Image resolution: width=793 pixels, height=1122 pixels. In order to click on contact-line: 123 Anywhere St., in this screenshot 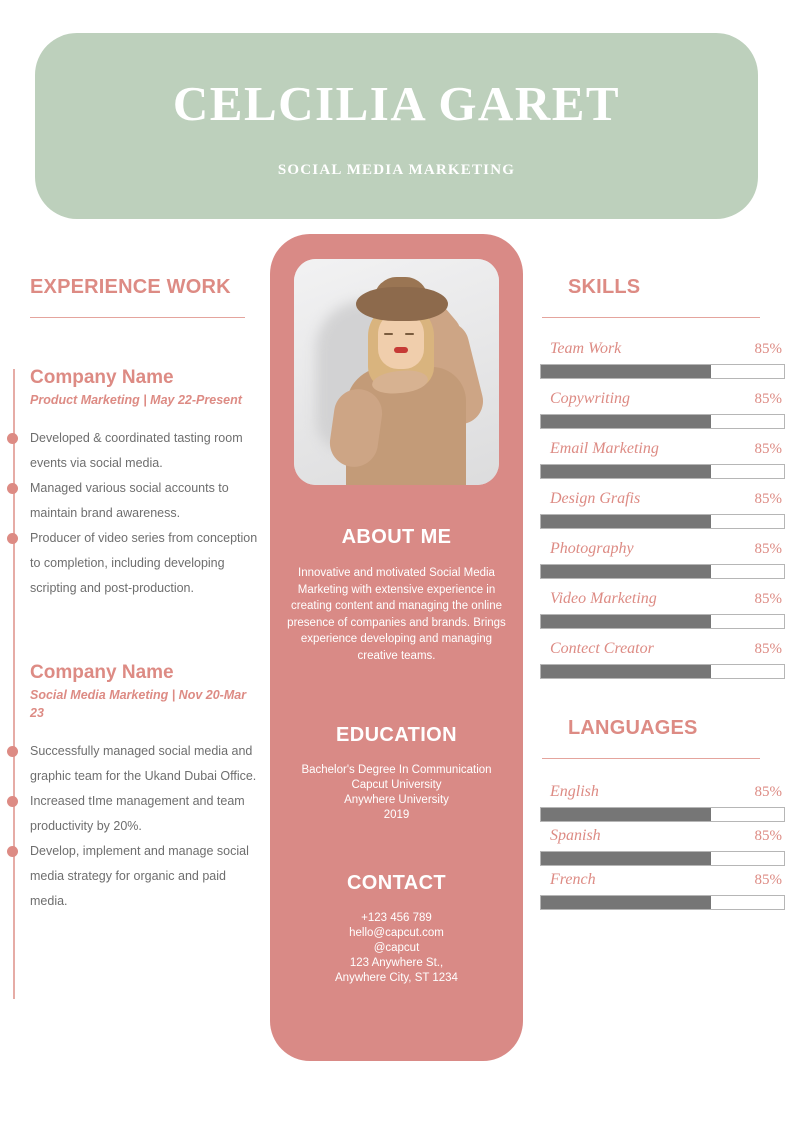, I will do `click(396, 963)`.